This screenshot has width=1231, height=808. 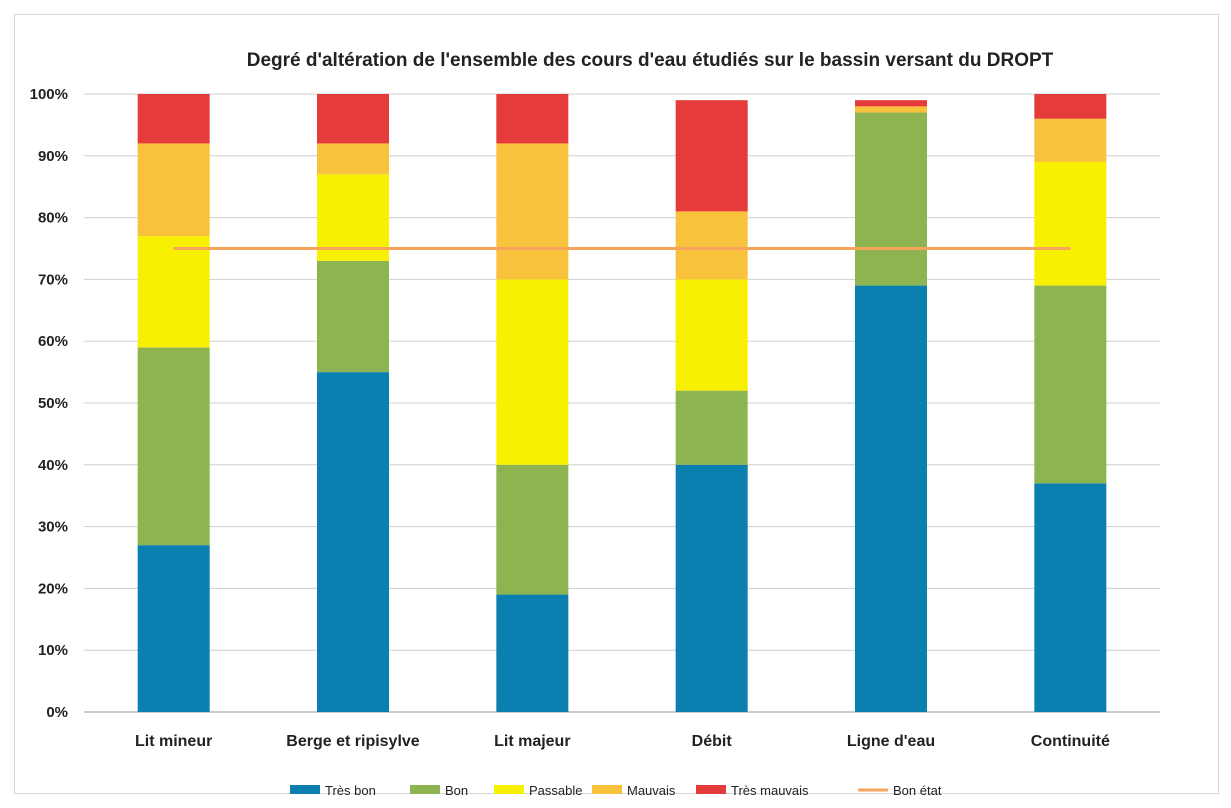 What do you see at coordinates (350, 790) in the screenshot?
I see `legend-label: Très bon` at bounding box center [350, 790].